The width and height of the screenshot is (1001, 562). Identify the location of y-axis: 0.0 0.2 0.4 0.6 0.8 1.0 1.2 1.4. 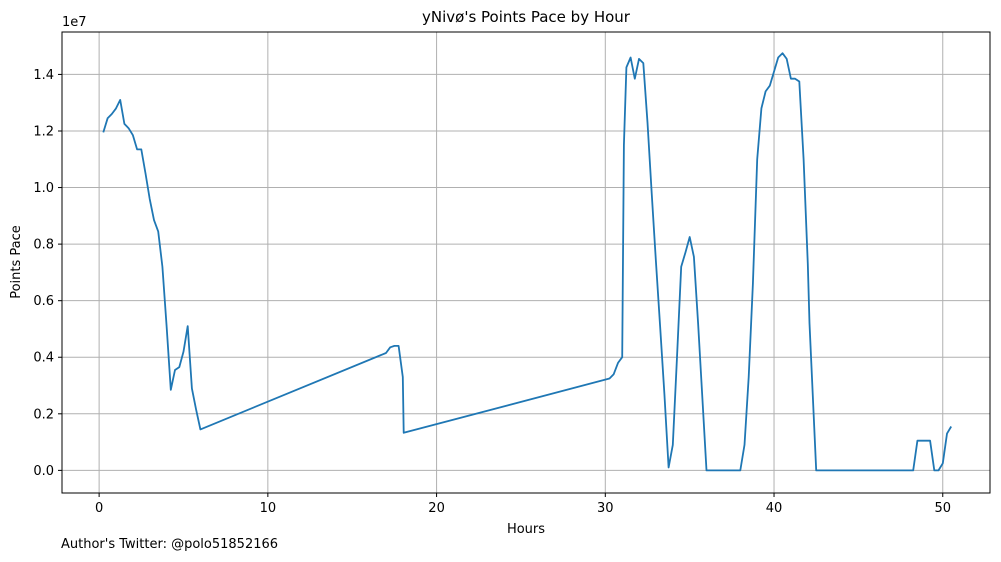
(47, 273).